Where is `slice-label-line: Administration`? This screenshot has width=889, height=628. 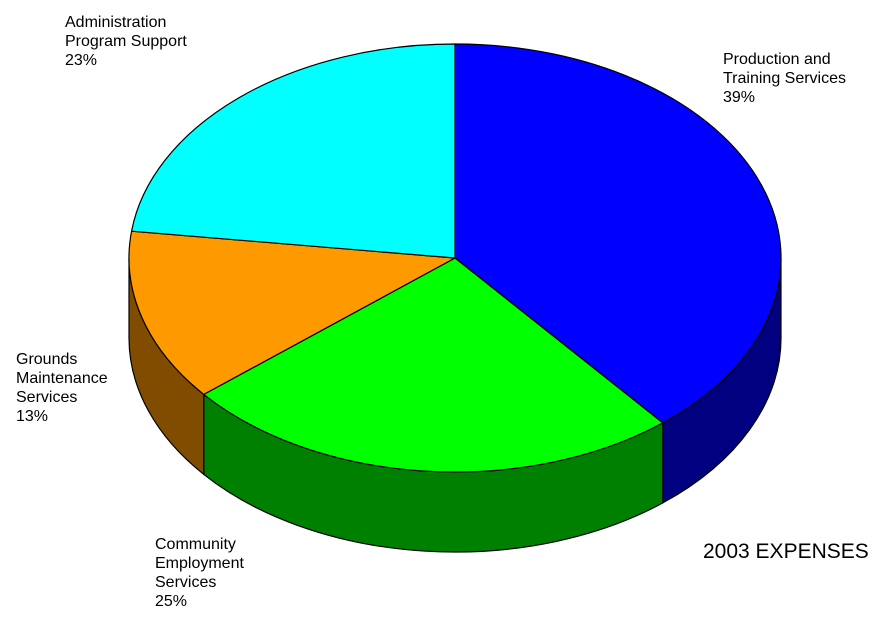
slice-label-line: Administration is located at coordinates (116, 22).